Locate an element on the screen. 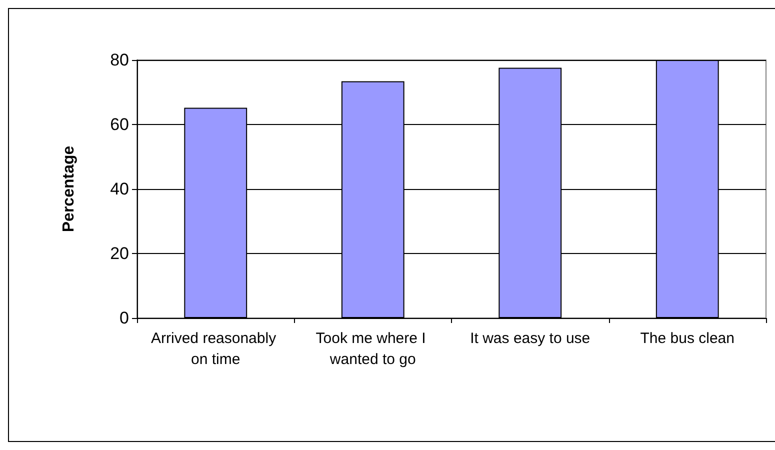 This screenshot has height=450, width=775. y-tick-label: 20 is located at coordinates (119, 253).